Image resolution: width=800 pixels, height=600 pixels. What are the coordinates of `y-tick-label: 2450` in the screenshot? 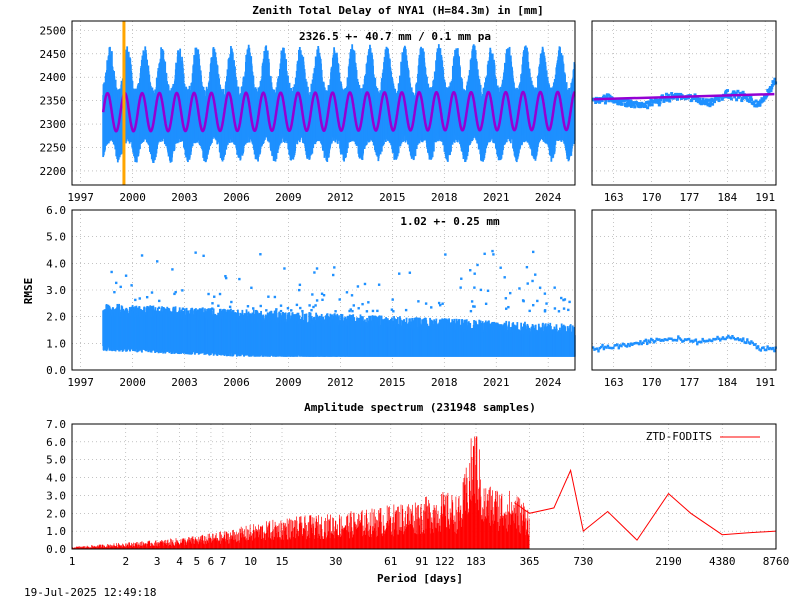 It's located at (53, 54).